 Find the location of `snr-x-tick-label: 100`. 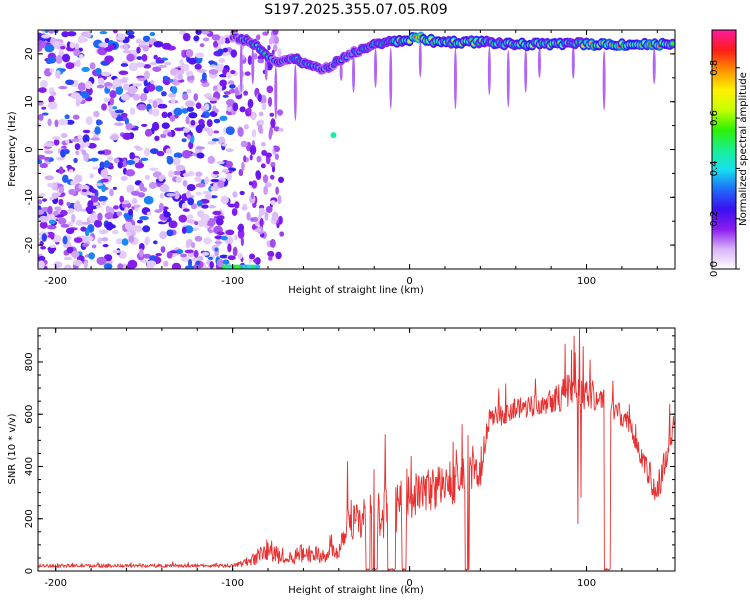

snr-x-tick-label: 100 is located at coordinates (586, 583).